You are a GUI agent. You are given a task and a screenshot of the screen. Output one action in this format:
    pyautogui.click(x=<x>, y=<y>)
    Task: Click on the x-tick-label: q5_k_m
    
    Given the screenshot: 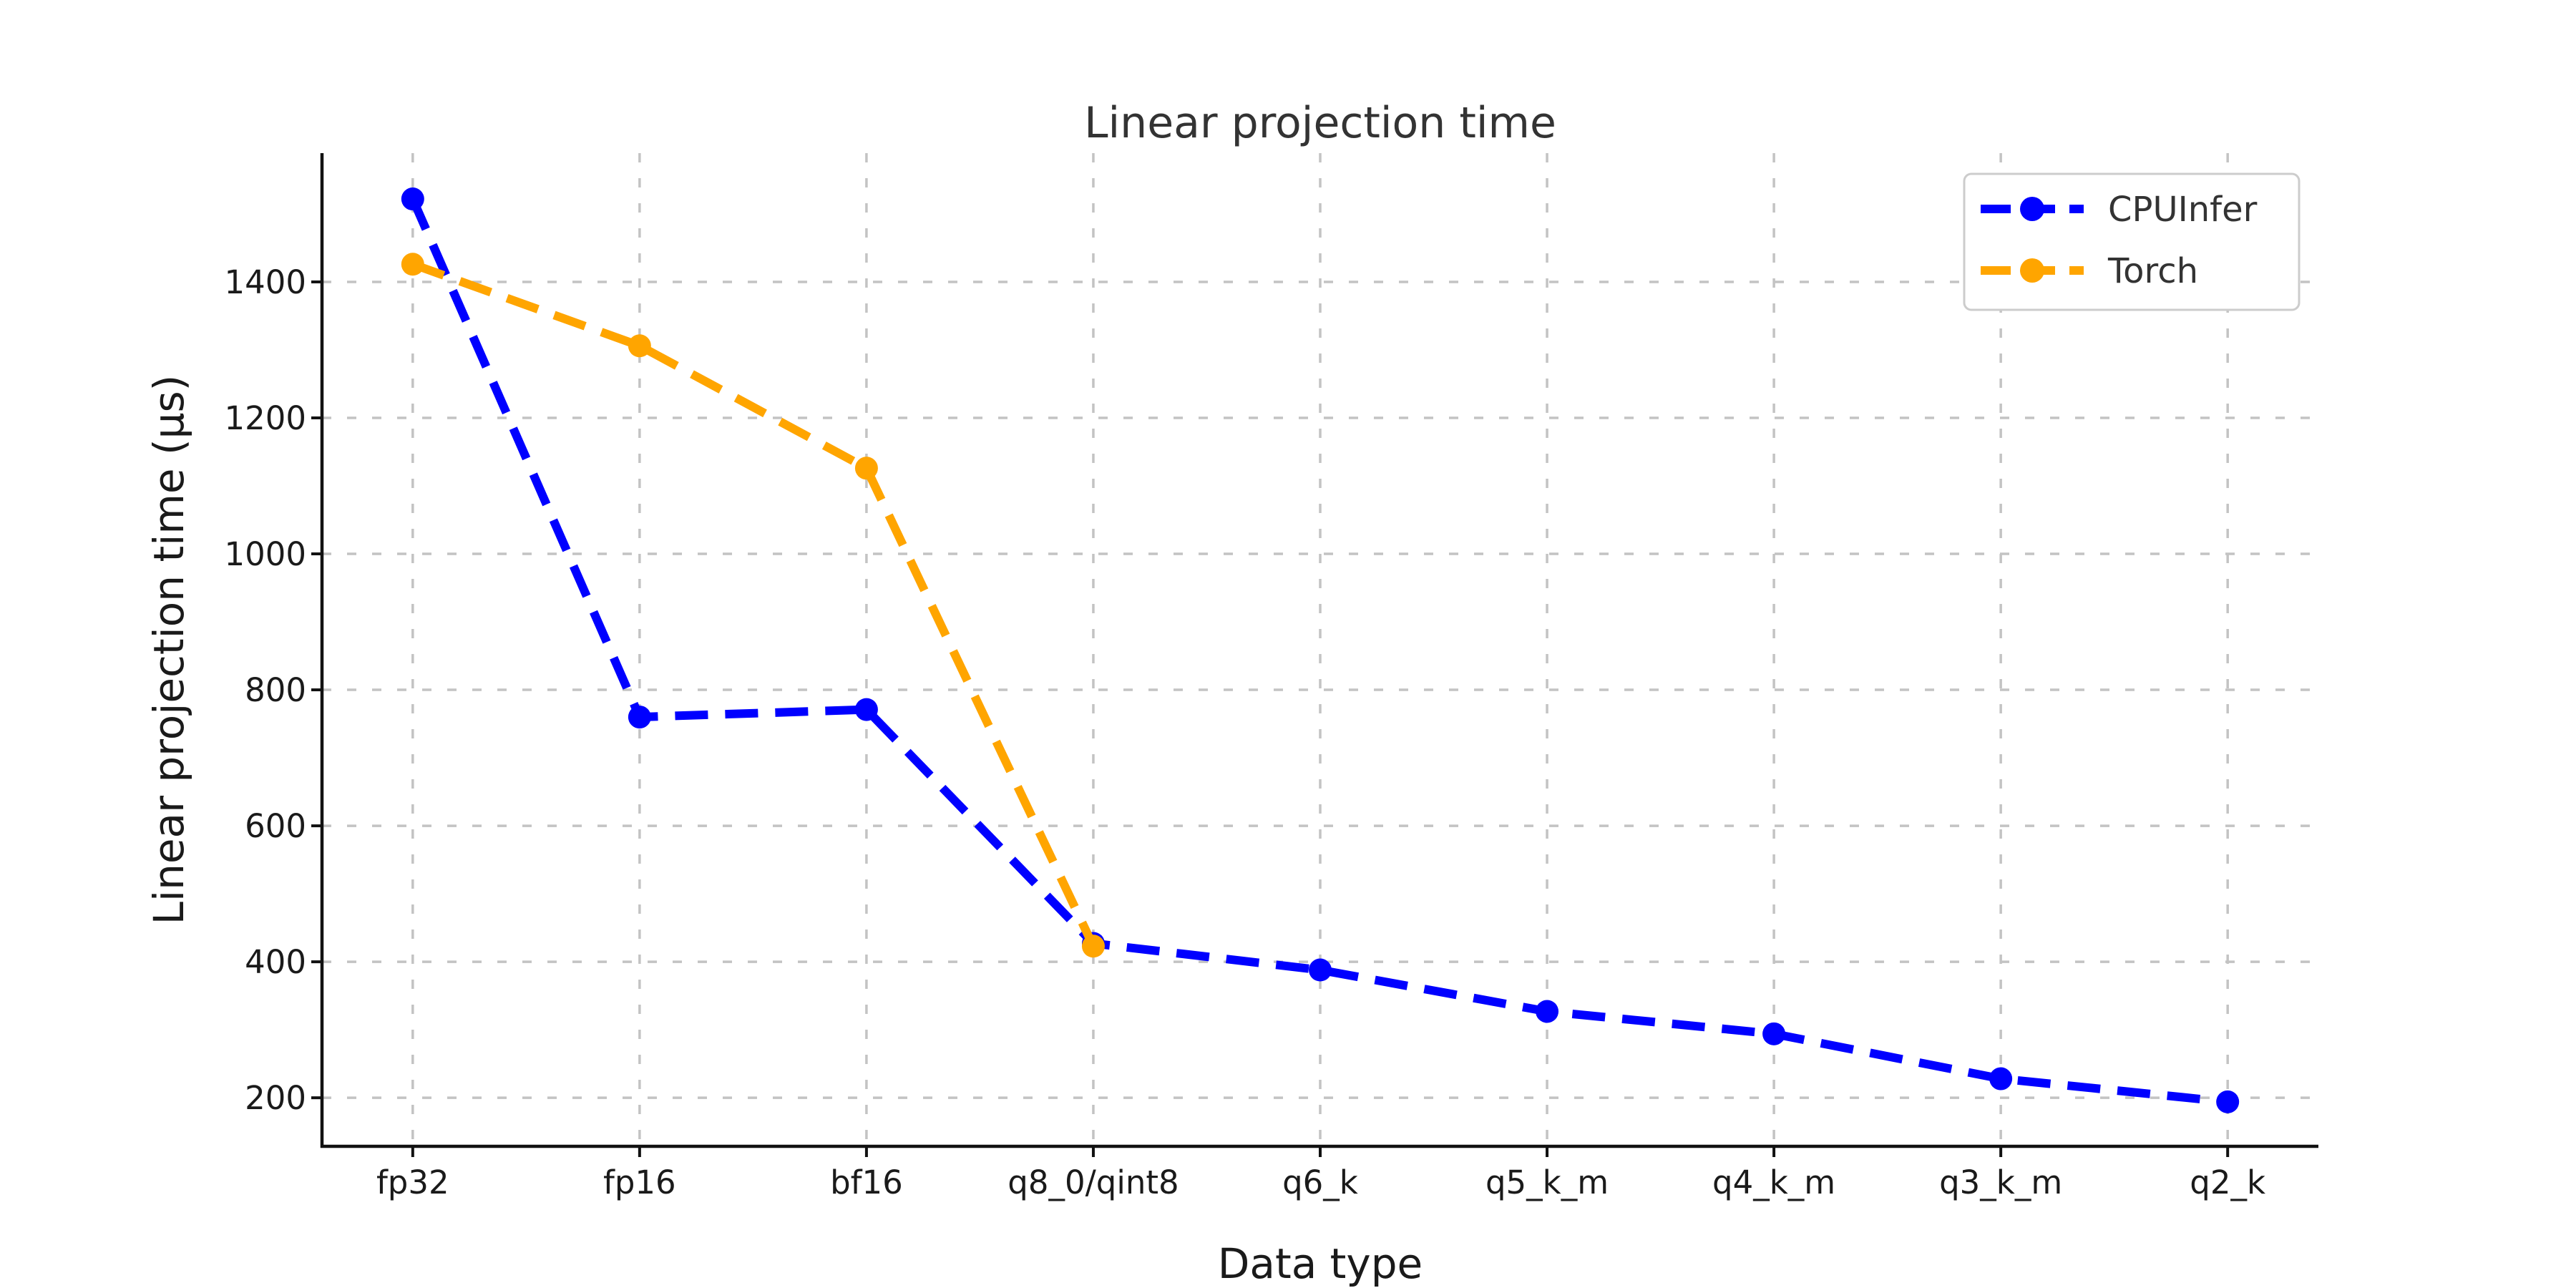 What is the action you would take?
    pyautogui.click(x=1547, y=1182)
    